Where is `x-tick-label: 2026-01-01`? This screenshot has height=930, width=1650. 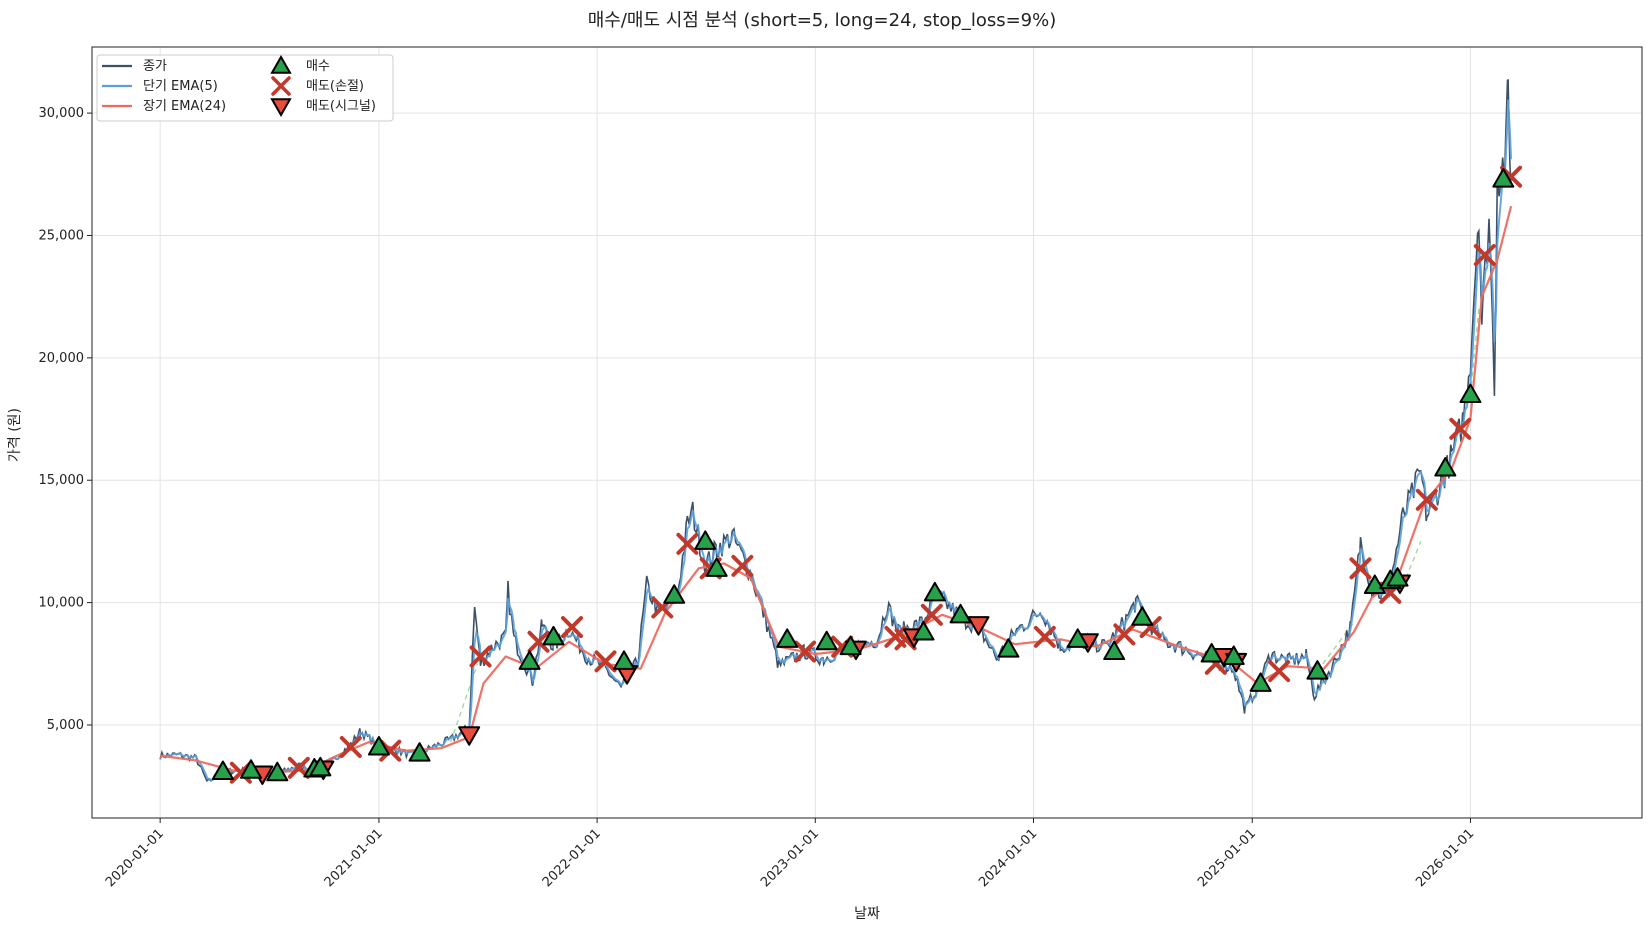
x-tick-label: 2026-01-01 is located at coordinates (1445, 858).